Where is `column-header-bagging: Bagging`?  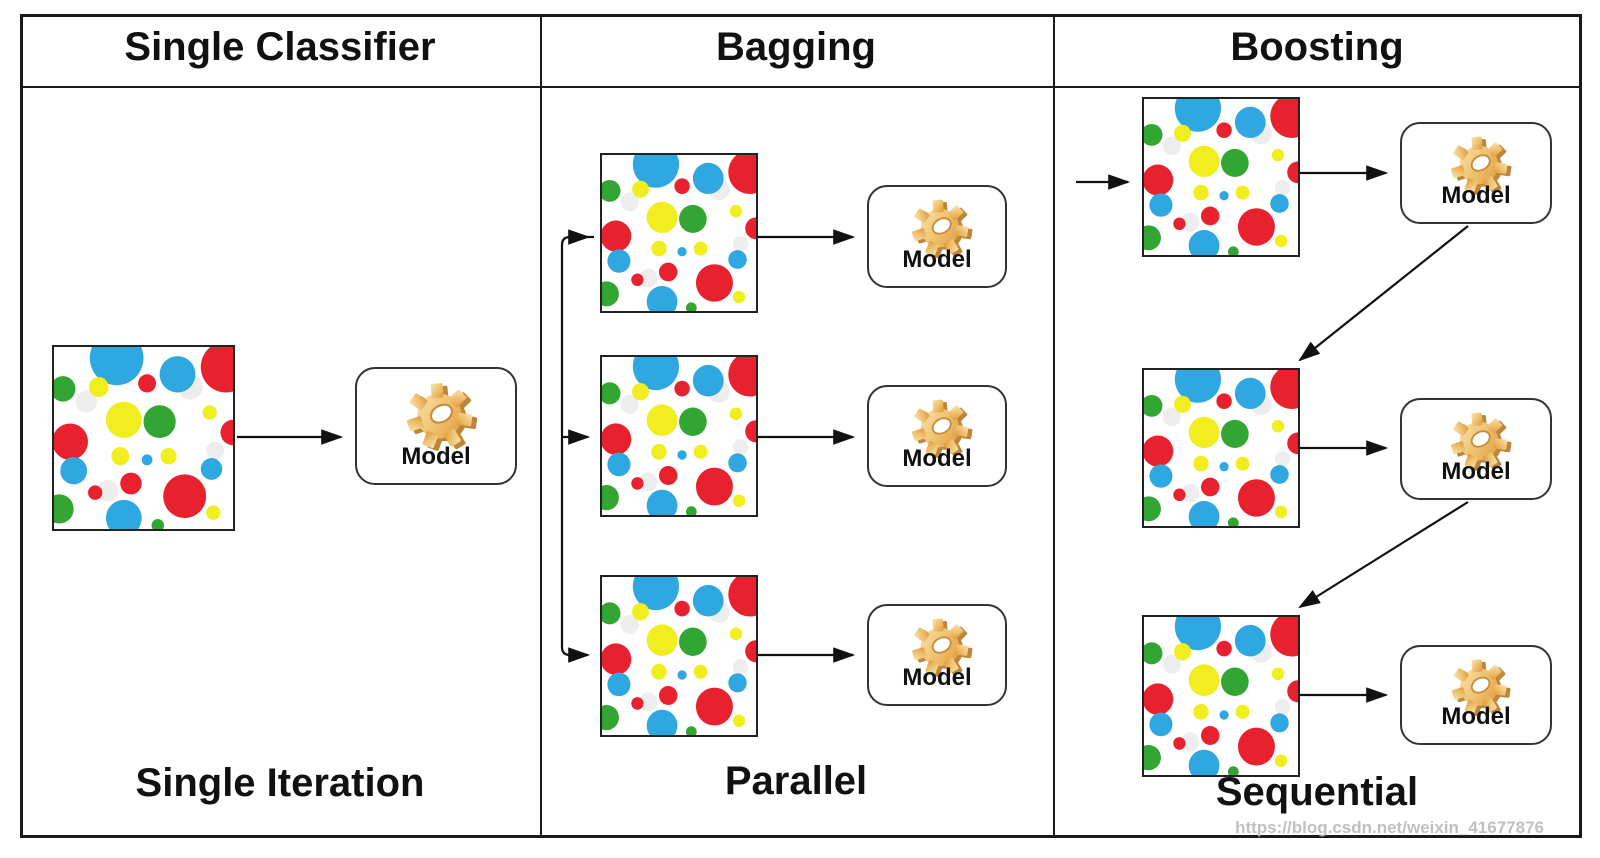
column-header-bagging: Bagging is located at coordinates (796, 47).